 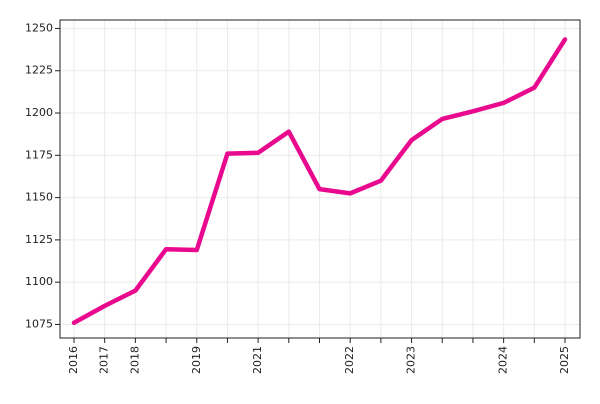 What do you see at coordinates (411, 360) in the screenshot?
I see `x-tick-label: 2023` at bounding box center [411, 360].